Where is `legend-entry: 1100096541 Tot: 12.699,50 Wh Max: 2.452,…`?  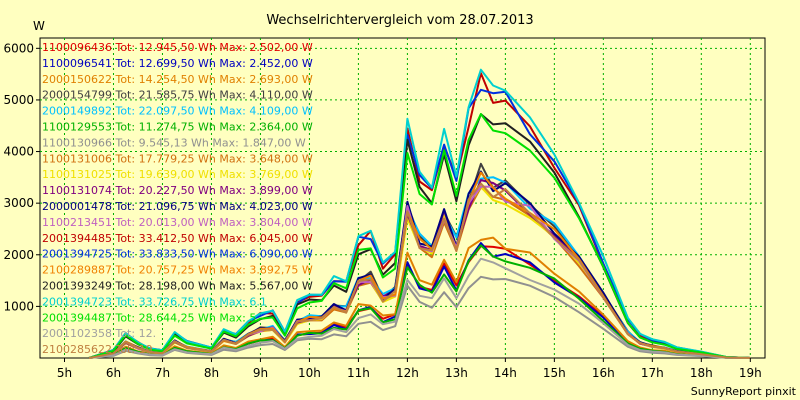 legend-entry: 1100096541 Tot: 12.699,50 Wh Max: 2.452,… is located at coordinates (177, 63).